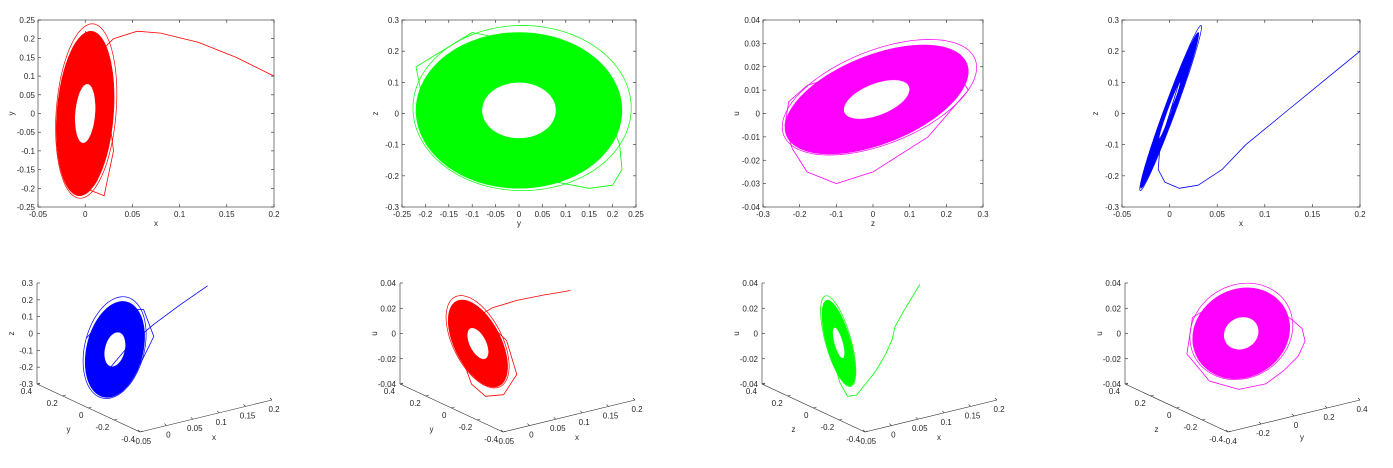  What do you see at coordinates (1113, 283) in the screenshot?
I see `tick-label: 0.04` at bounding box center [1113, 283].